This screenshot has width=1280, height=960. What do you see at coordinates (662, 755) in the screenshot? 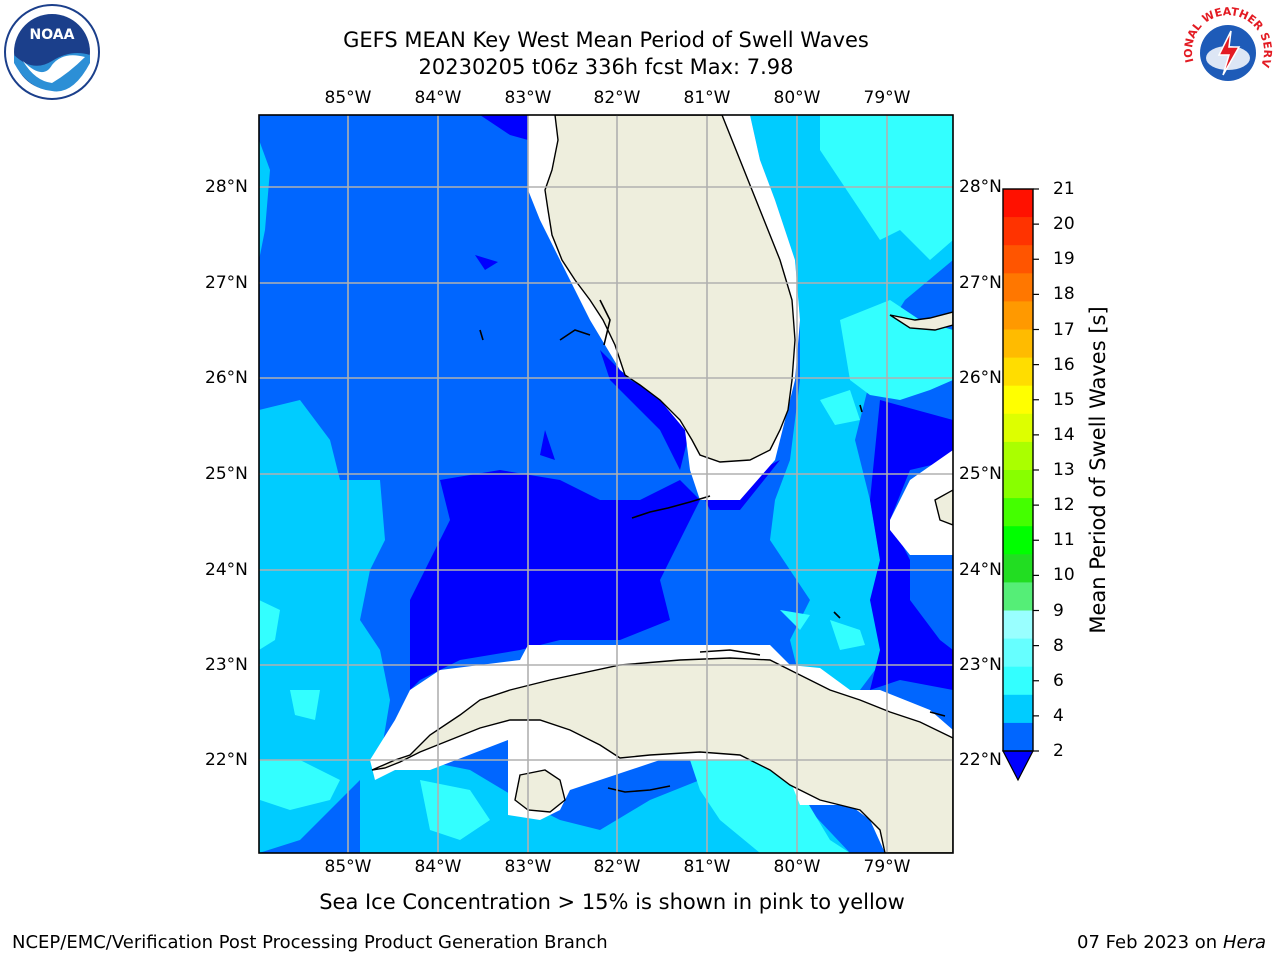
I see `cuba` at bounding box center [662, 755].